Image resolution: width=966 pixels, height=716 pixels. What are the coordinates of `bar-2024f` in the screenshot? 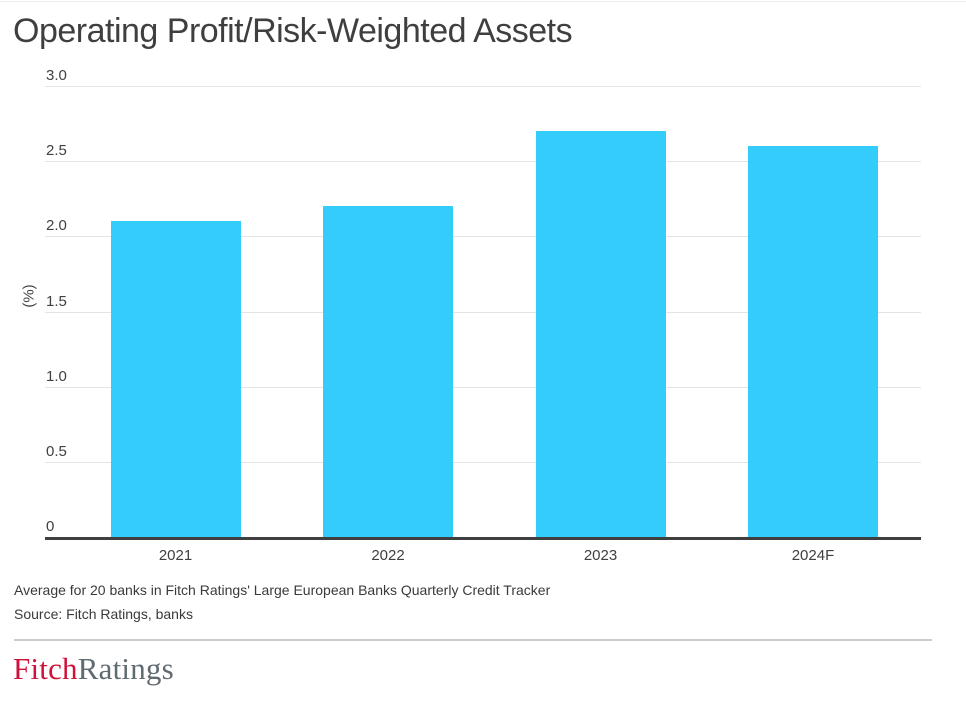 It's located at (813, 341).